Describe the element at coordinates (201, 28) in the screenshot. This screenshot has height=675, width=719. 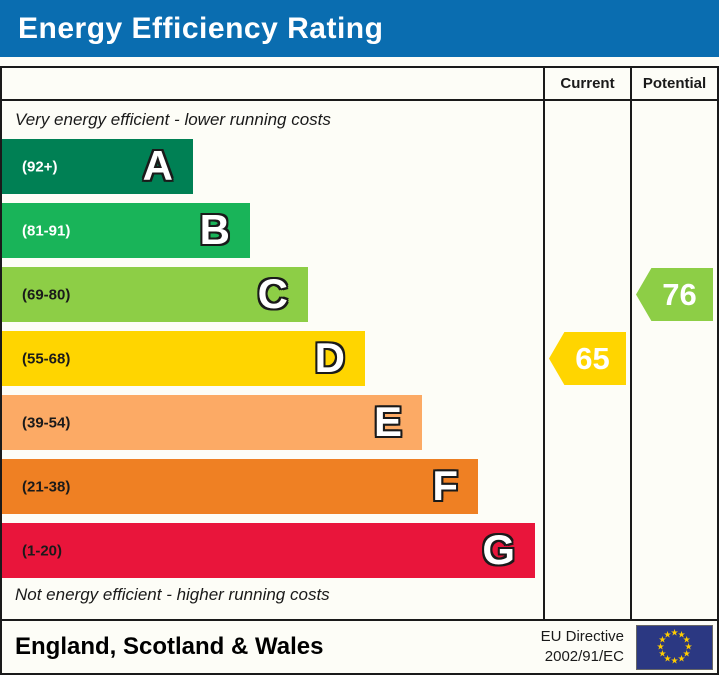
I see `page-title: Energy Efficiency Rating` at that location.